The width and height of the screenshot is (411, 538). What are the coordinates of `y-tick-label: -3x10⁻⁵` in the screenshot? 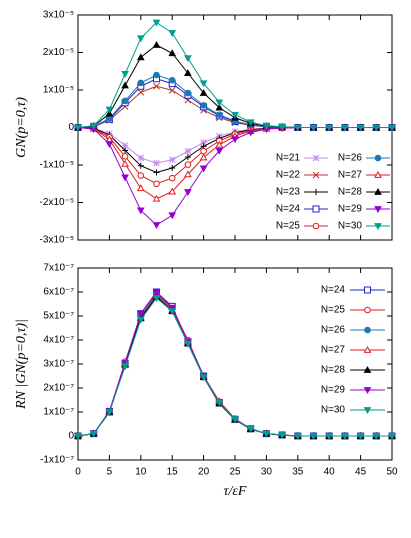 It's located at (57, 240).